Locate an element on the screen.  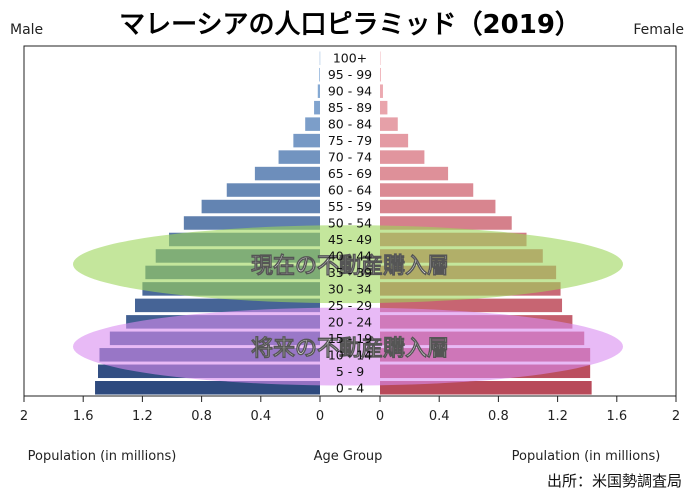
age-label: 100+ is located at coordinates (350, 58).